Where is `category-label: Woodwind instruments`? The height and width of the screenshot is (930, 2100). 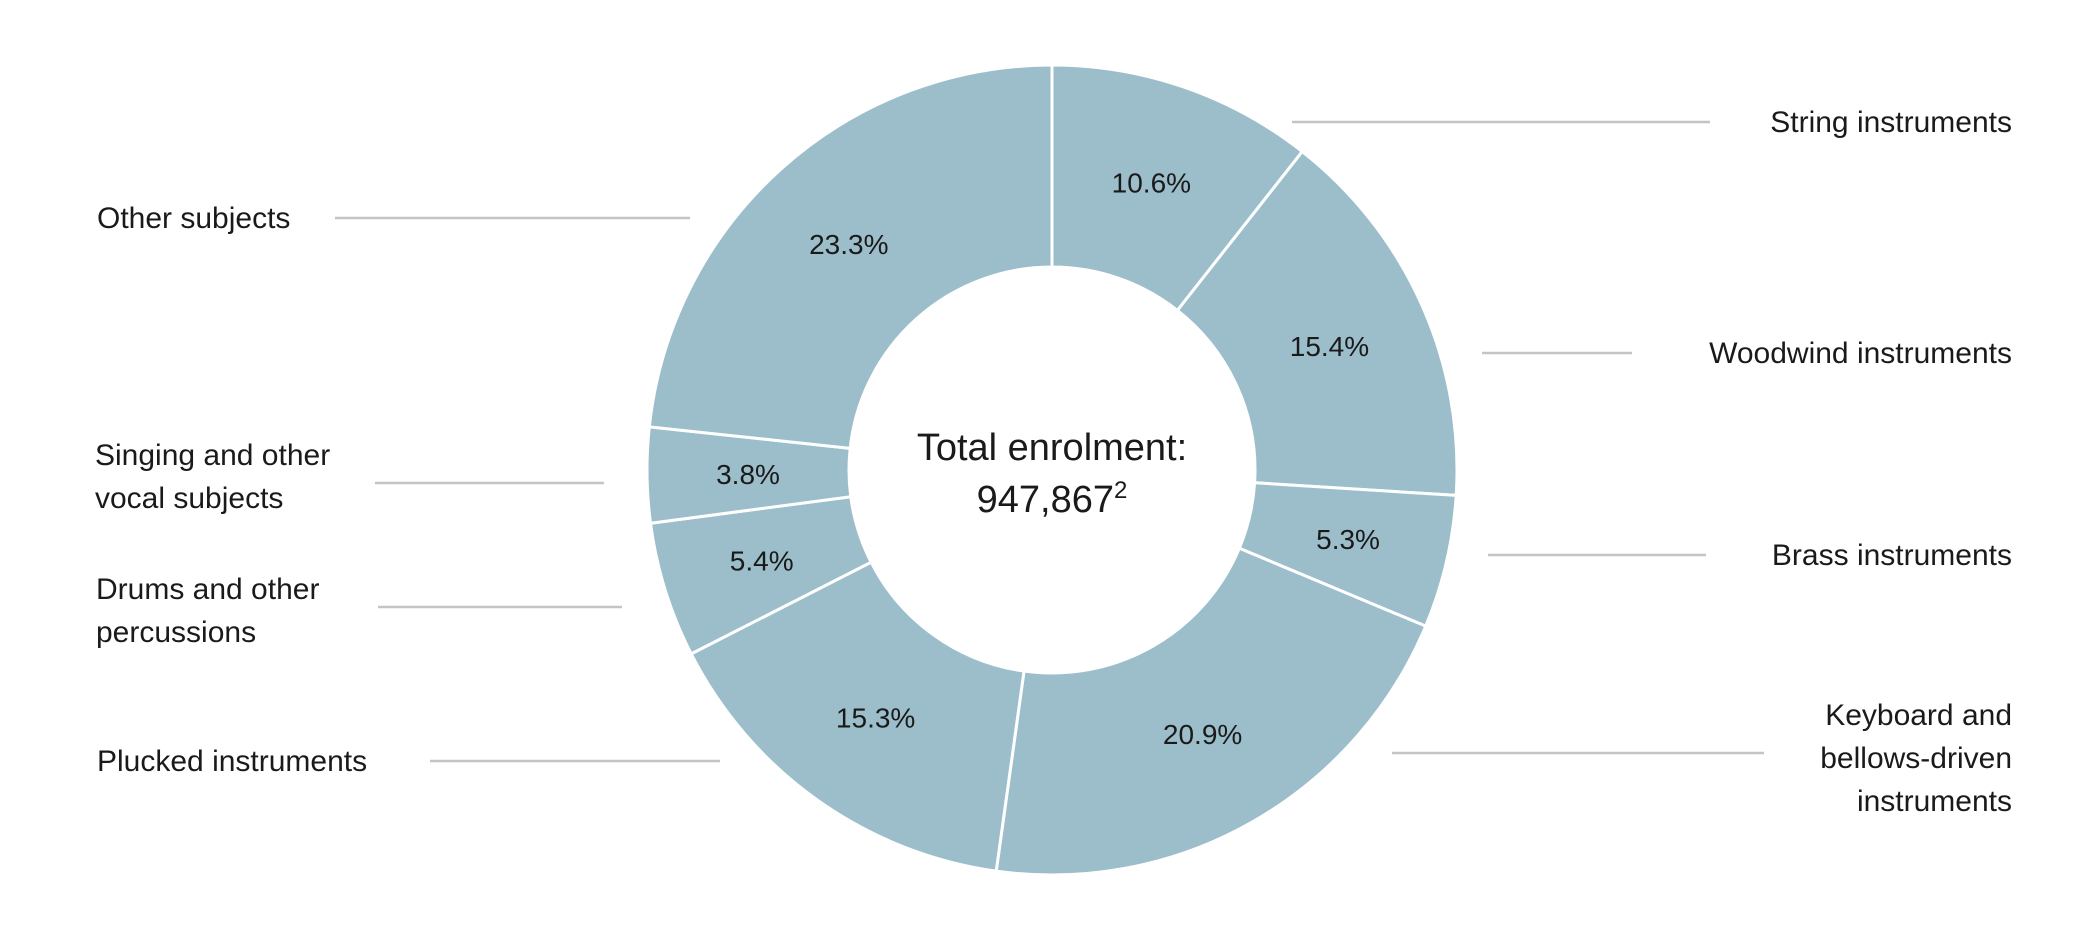 category-label: Woodwind instruments is located at coordinates (1860, 353).